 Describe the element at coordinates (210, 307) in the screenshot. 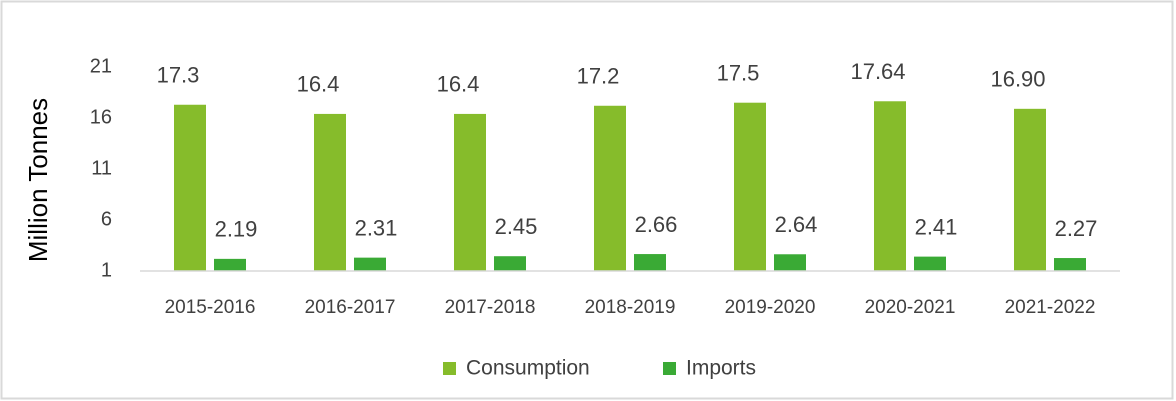

I see `x-tick-label: 2015-2016` at that location.